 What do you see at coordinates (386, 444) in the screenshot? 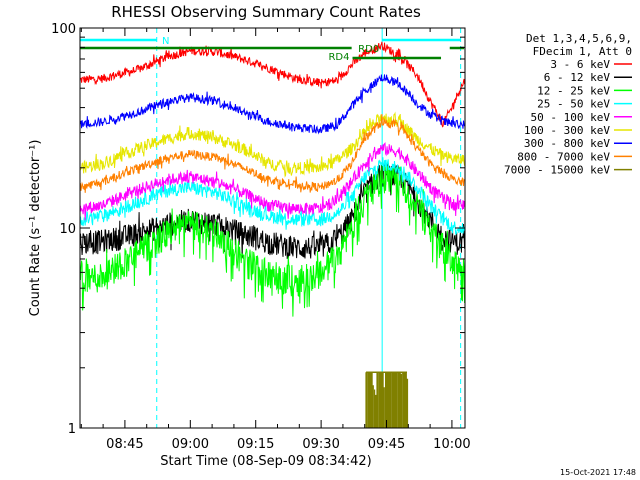
I see `x-tick-label: 09:45` at bounding box center [386, 444].